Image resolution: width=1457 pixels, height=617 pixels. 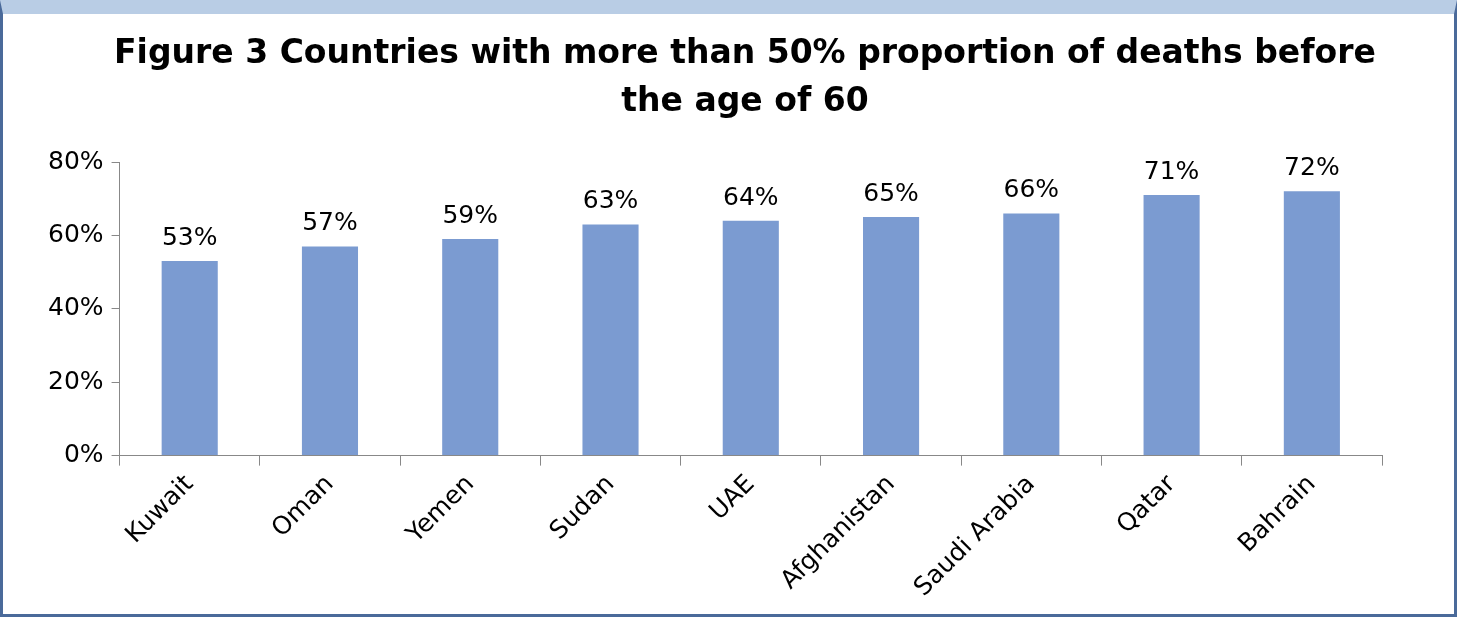 What do you see at coordinates (1312, 167) in the screenshot?
I see `data-label: 72%` at bounding box center [1312, 167].